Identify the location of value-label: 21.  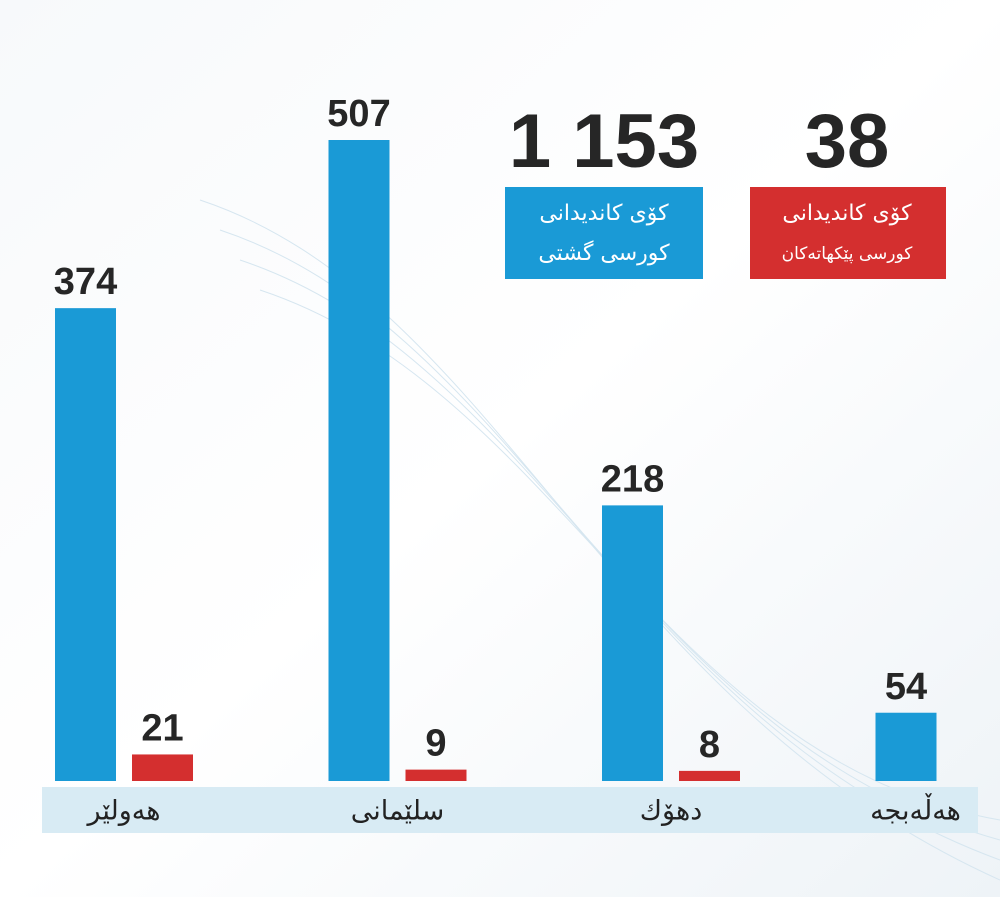
(162, 728).